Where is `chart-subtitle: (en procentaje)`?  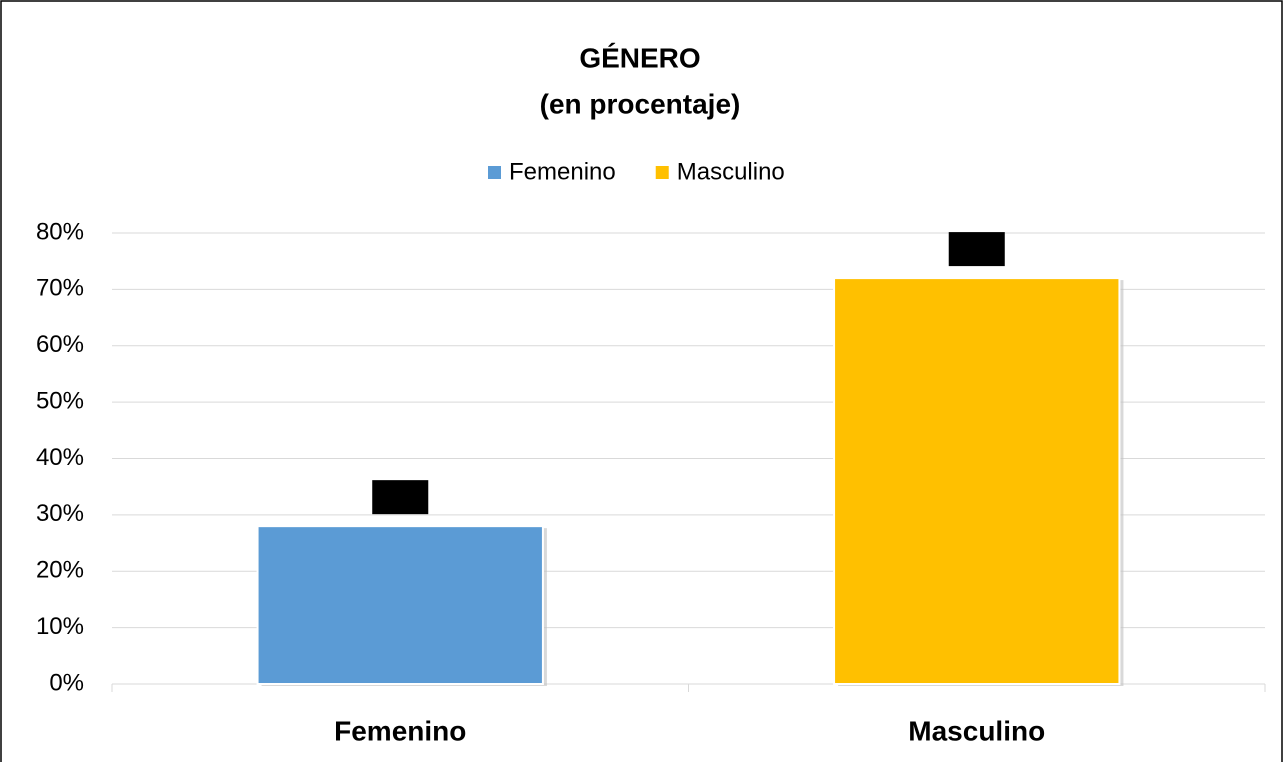
chart-subtitle: (en procentaje) is located at coordinates (640, 103).